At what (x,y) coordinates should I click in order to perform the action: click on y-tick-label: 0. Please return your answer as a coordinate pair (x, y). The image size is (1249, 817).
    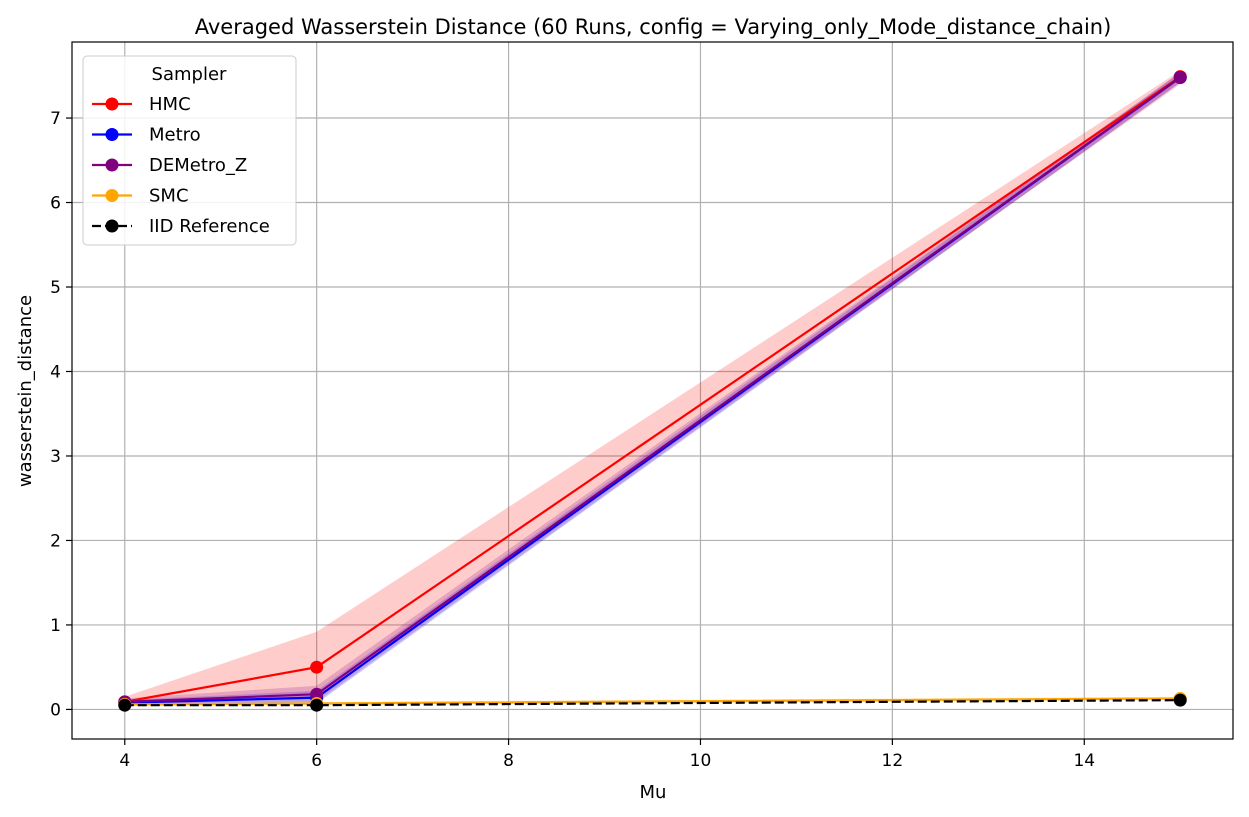
    Looking at the image, I should click on (55, 710).